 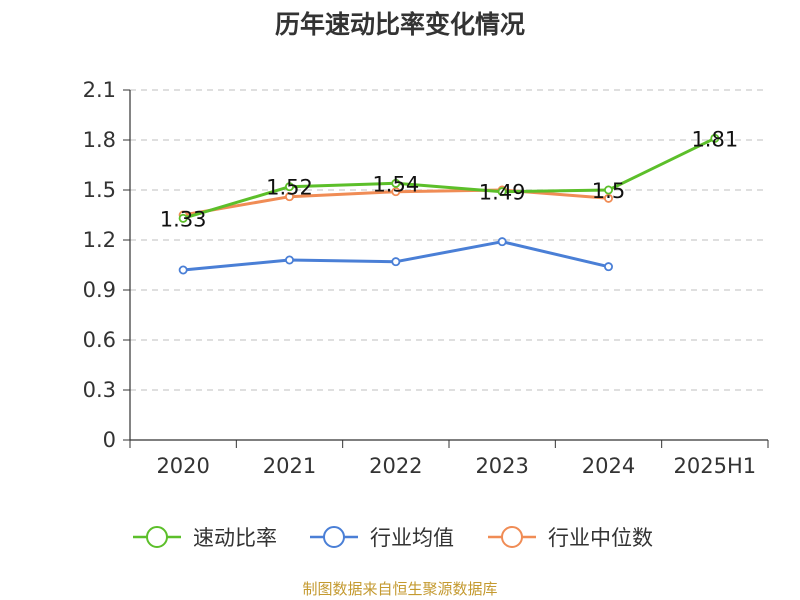 I want to click on x-tick-label: 2025H1, so click(x=715, y=466).